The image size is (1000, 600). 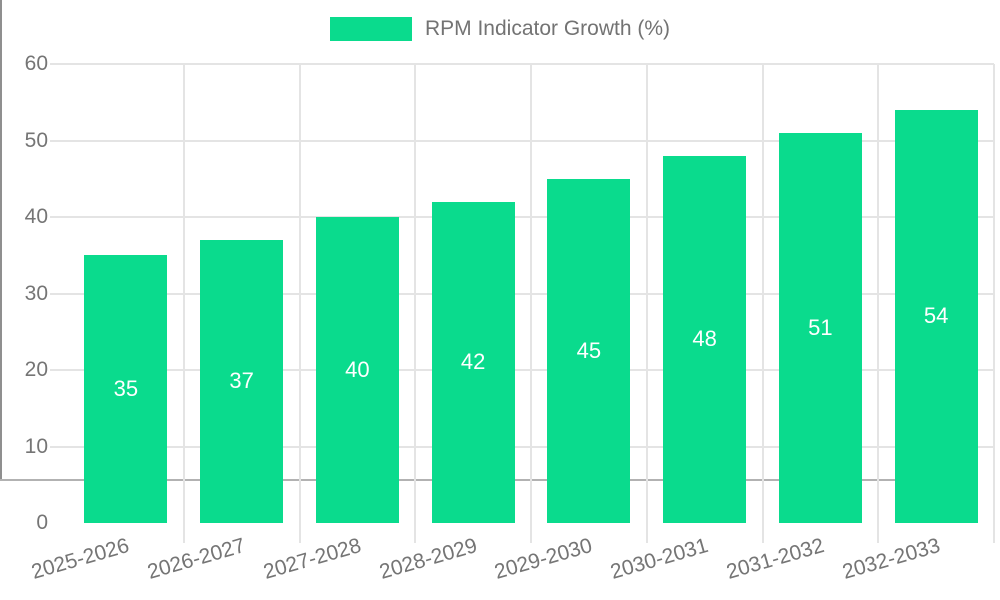 I want to click on bar: 40, so click(x=357, y=370).